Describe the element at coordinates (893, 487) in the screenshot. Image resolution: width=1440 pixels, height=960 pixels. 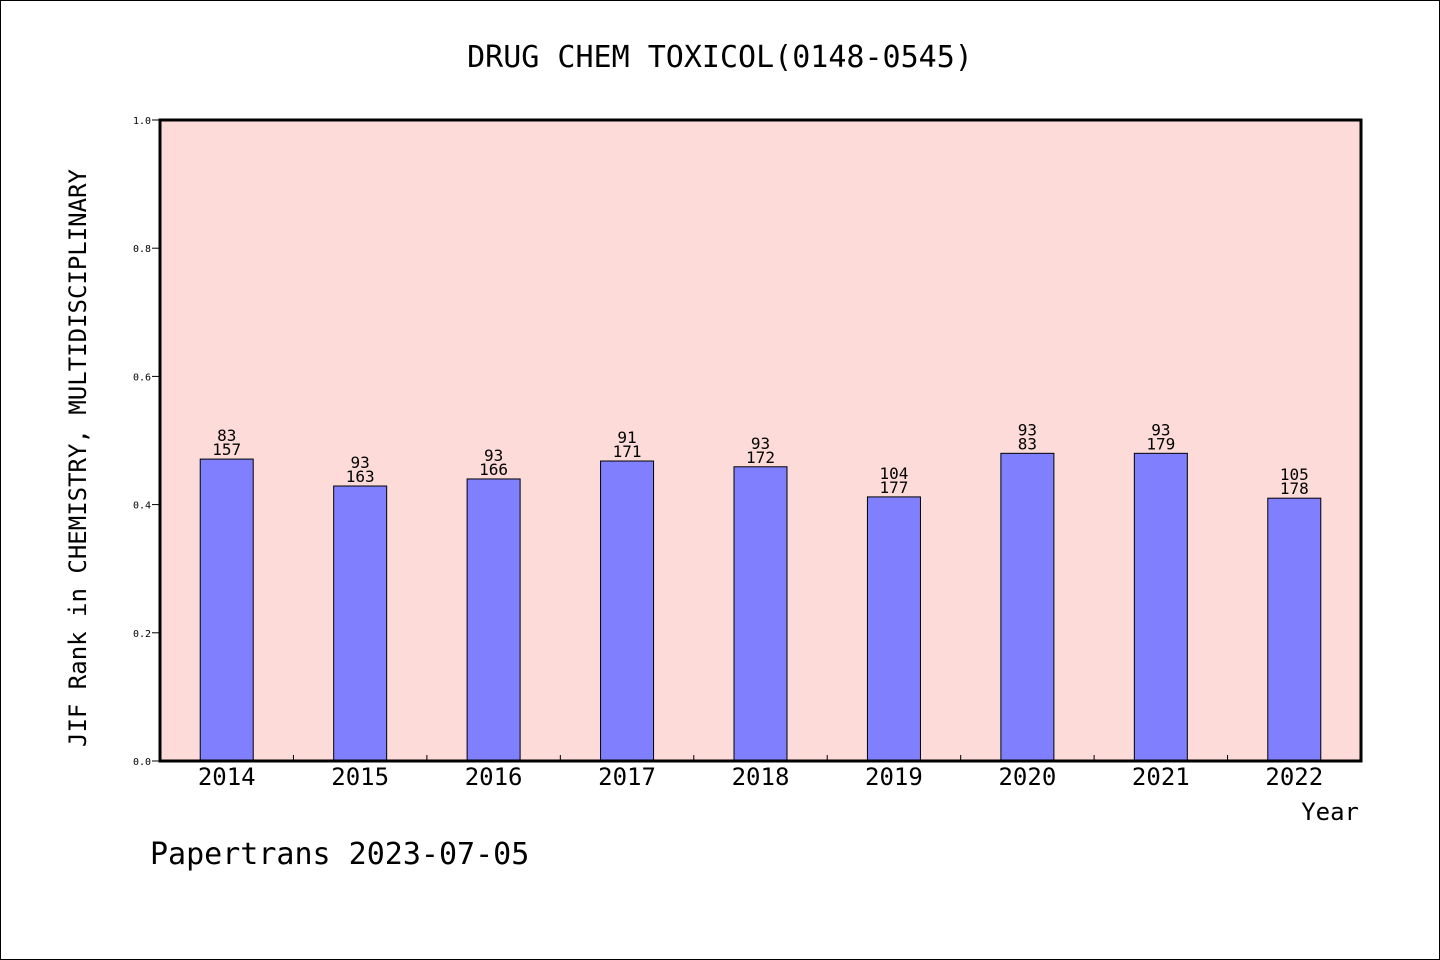
I see `bar-total-label: 177` at that location.